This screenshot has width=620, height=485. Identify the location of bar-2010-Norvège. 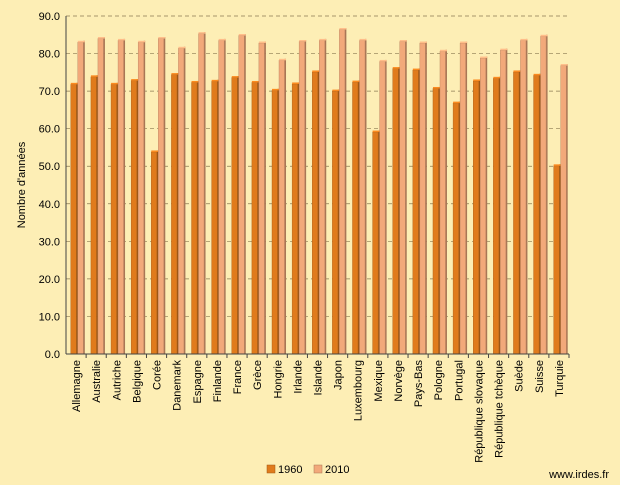
(402, 198).